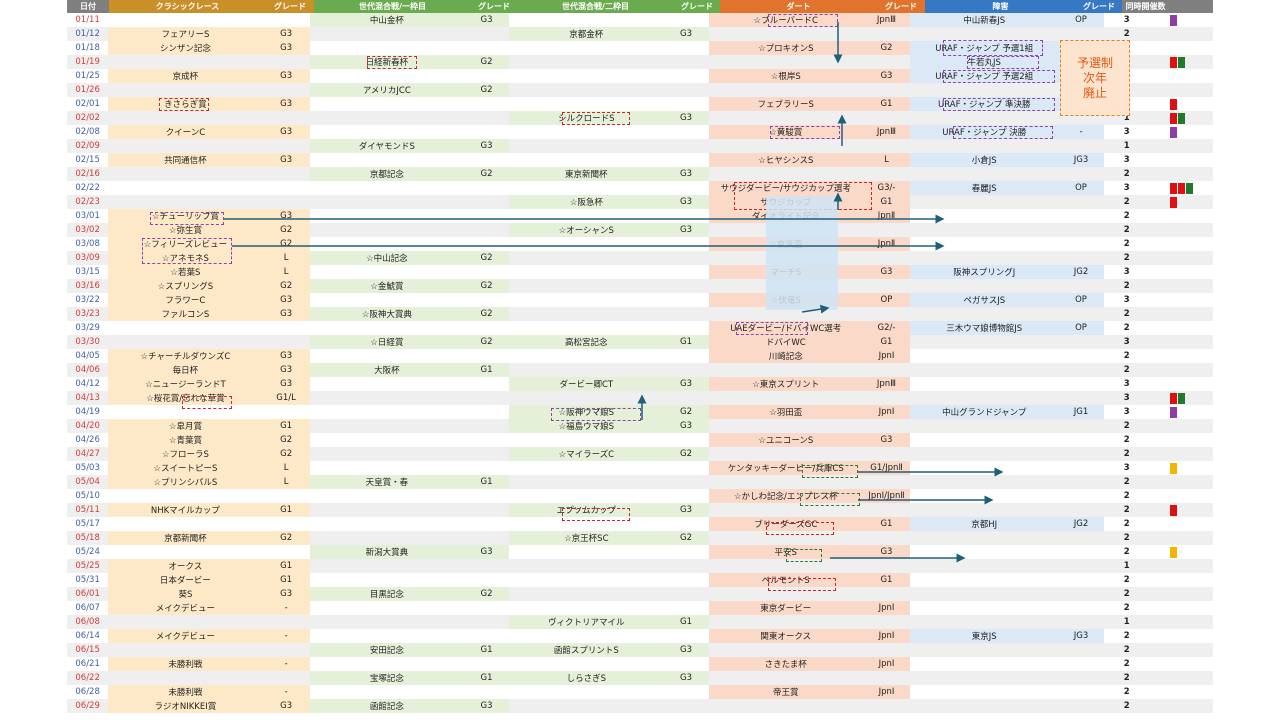 This screenshot has width=1280, height=720. What do you see at coordinates (286, 370) in the screenshot?
I see `classic-grade: G3` at bounding box center [286, 370].